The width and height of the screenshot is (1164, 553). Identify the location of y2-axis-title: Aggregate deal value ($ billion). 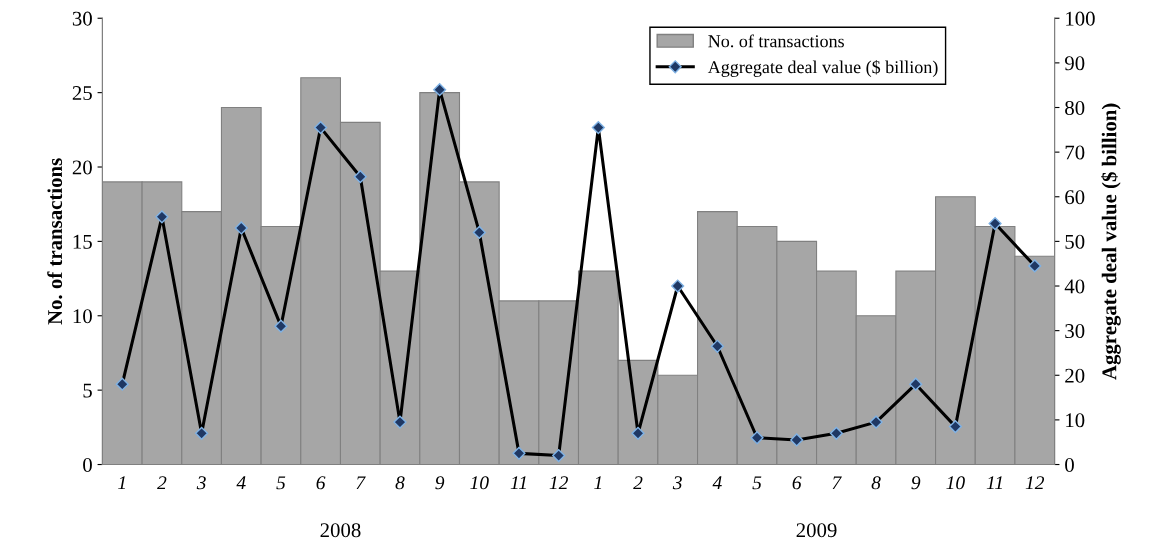
(1111, 241).